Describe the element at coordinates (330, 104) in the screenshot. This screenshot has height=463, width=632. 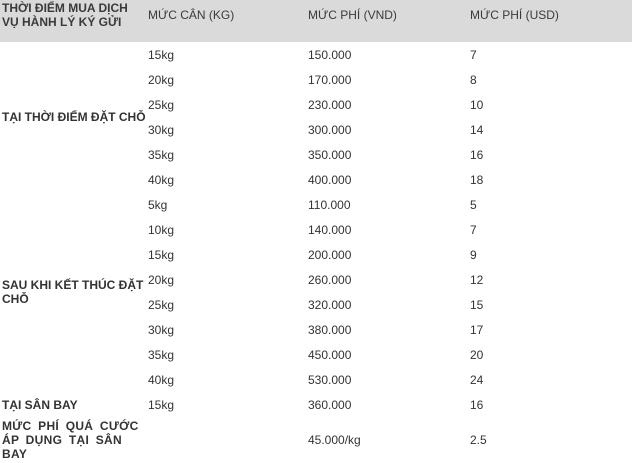
I see `fee-vnd-cell: 230.000` at that location.